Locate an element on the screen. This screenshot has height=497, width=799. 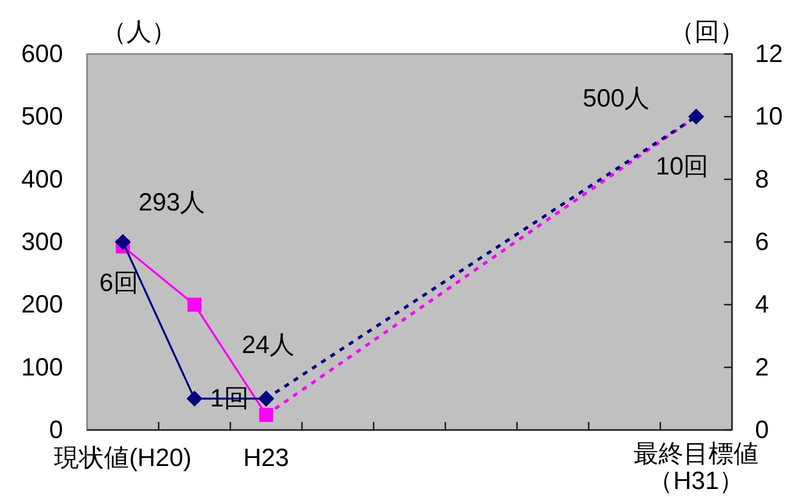
y-tick-label: 500 is located at coordinates (42, 116).